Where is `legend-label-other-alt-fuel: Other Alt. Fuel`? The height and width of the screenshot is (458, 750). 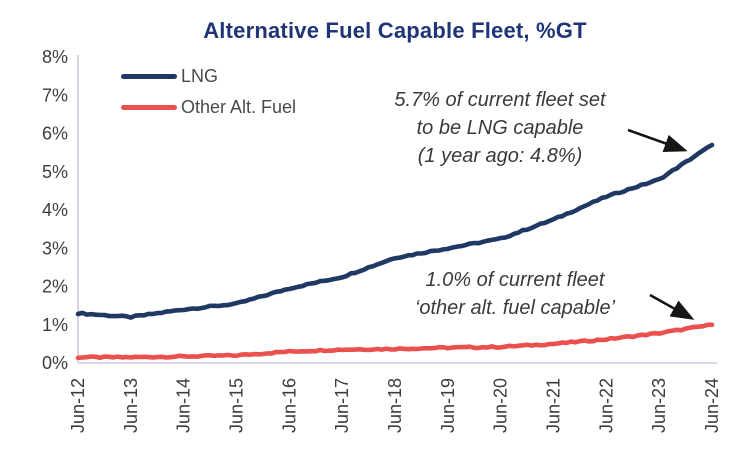 legend-label-other-alt-fuel: Other Alt. Fuel is located at coordinates (239, 107).